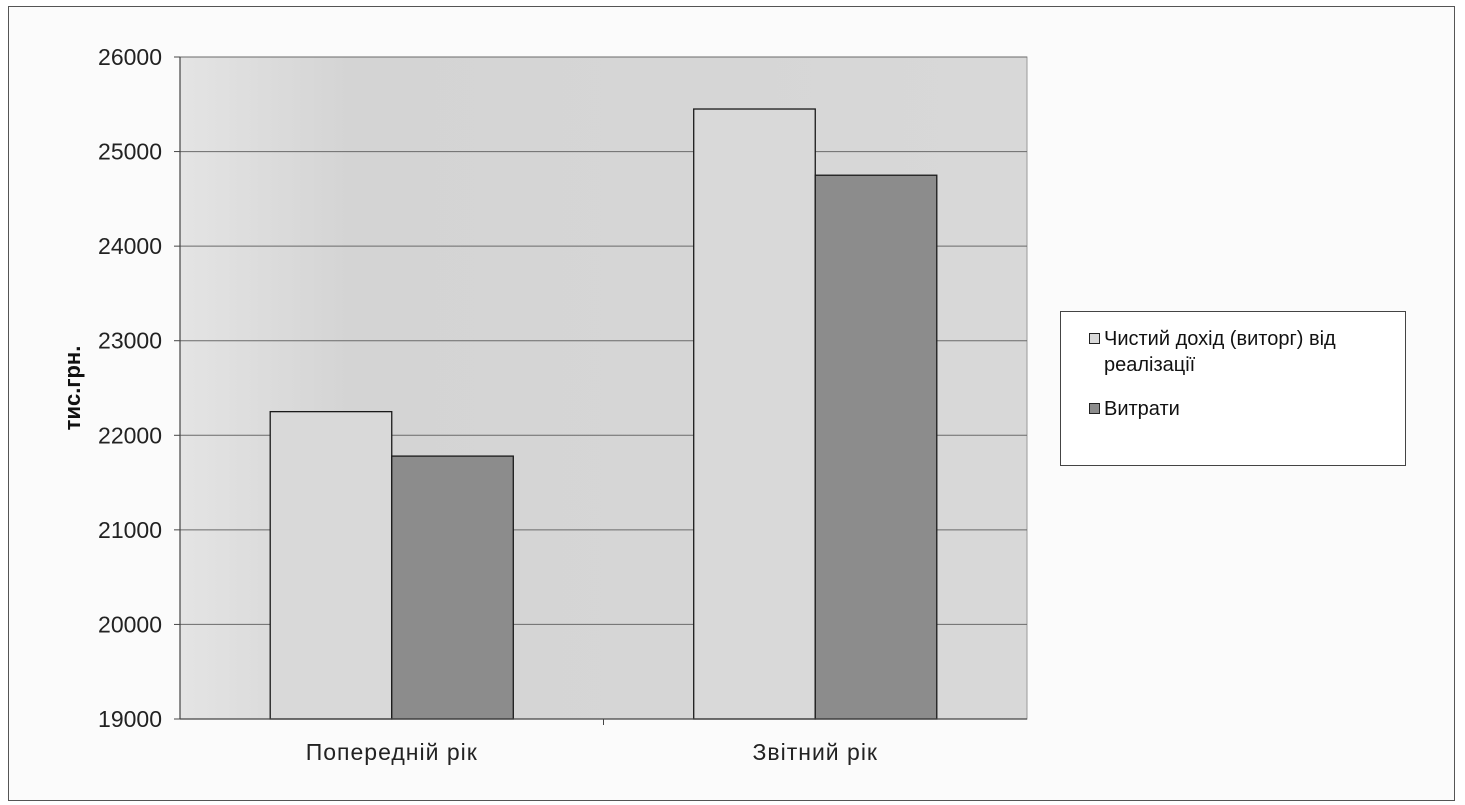 The height and width of the screenshot is (805, 1465). What do you see at coordinates (1220, 352) in the screenshot?
I see `legend-label-revenue: Чистий дохід (виторг) від реалізації` at bounding box center [1220, 352].